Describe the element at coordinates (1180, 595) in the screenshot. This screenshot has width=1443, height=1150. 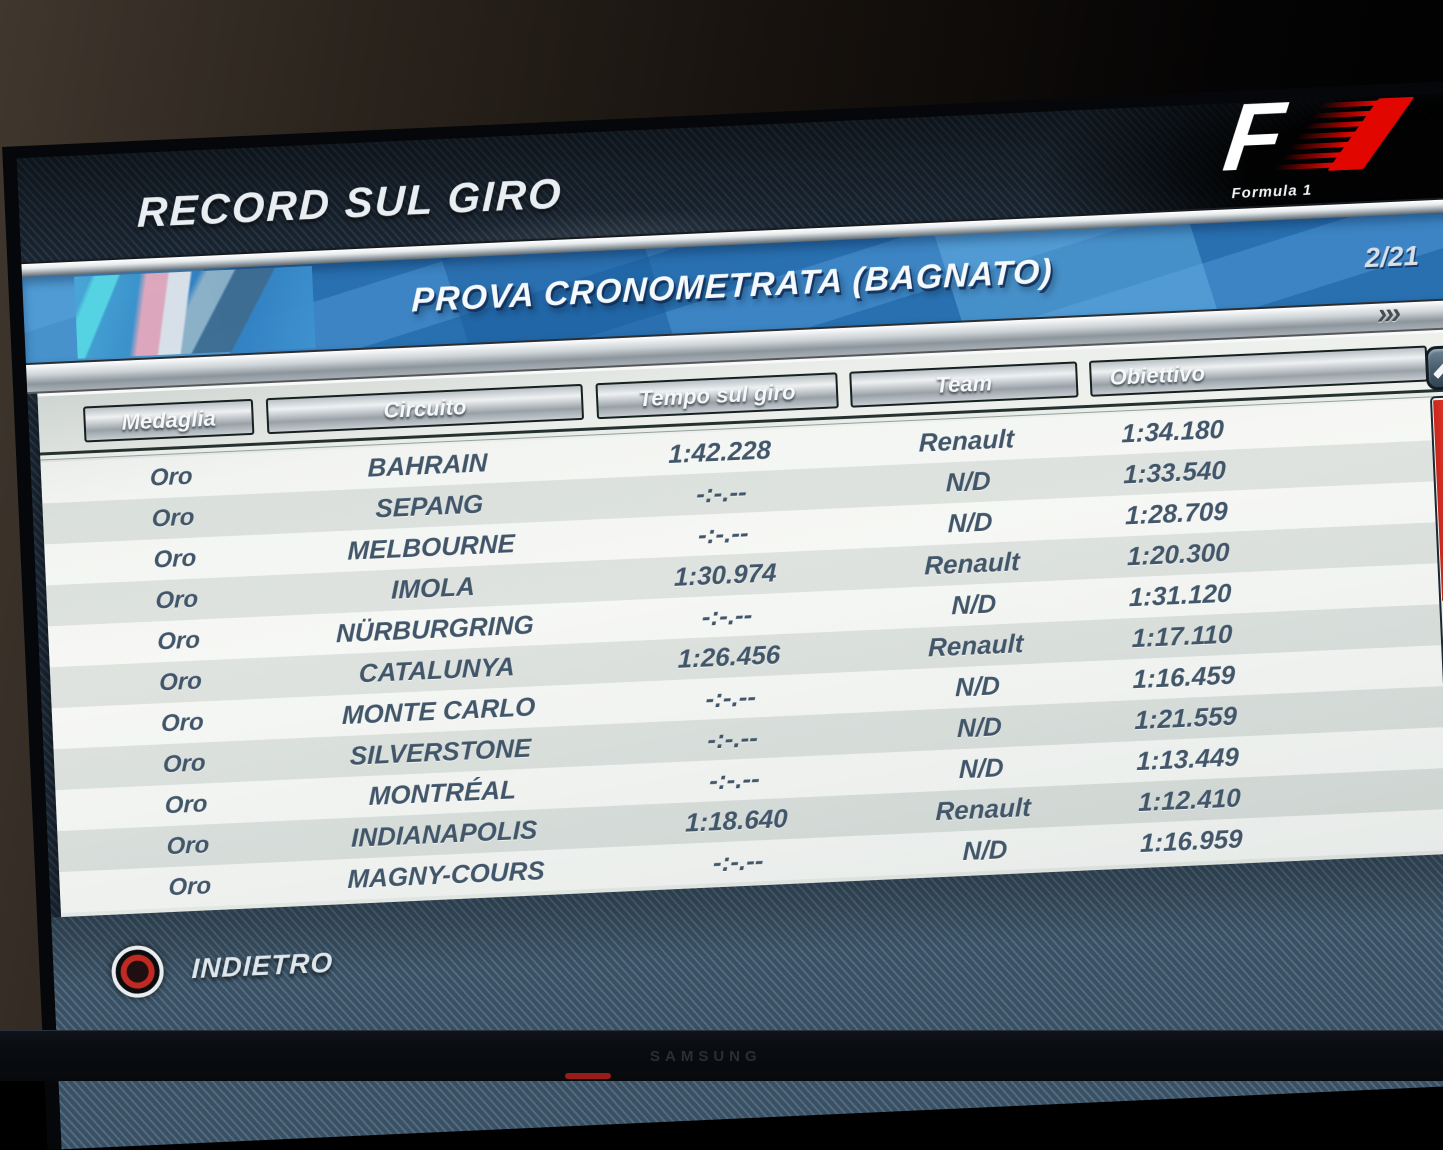
I see `objective-cell: 1:31.120` at that location.